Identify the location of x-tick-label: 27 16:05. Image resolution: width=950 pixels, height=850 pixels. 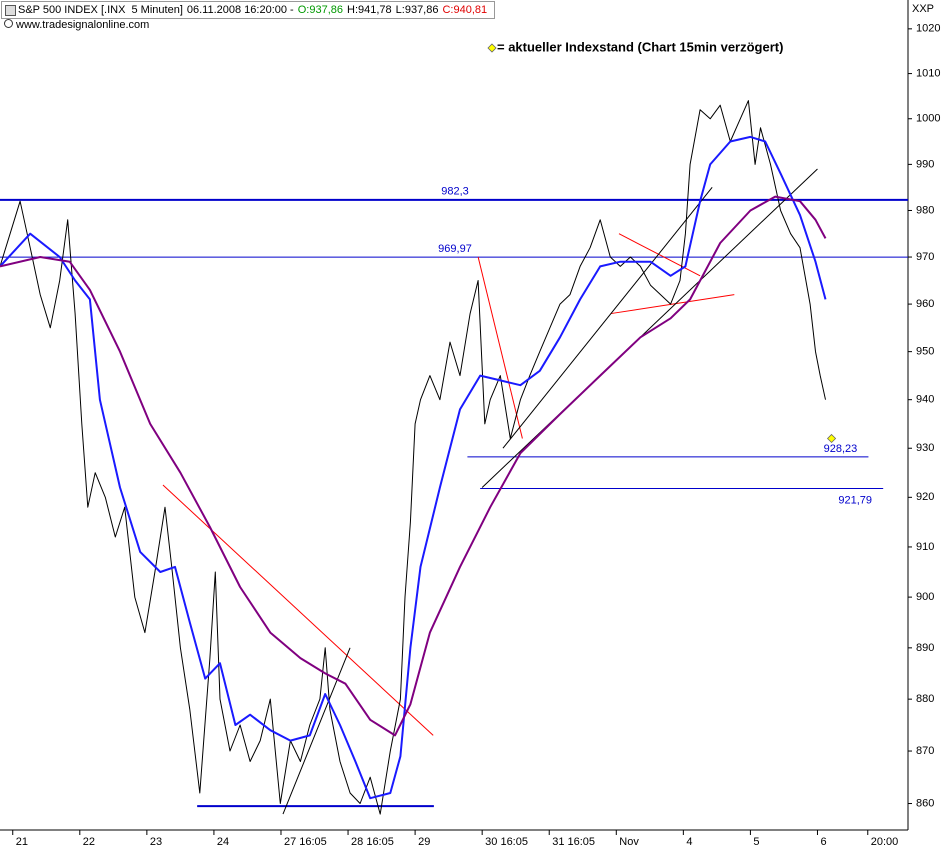
(305, 842).